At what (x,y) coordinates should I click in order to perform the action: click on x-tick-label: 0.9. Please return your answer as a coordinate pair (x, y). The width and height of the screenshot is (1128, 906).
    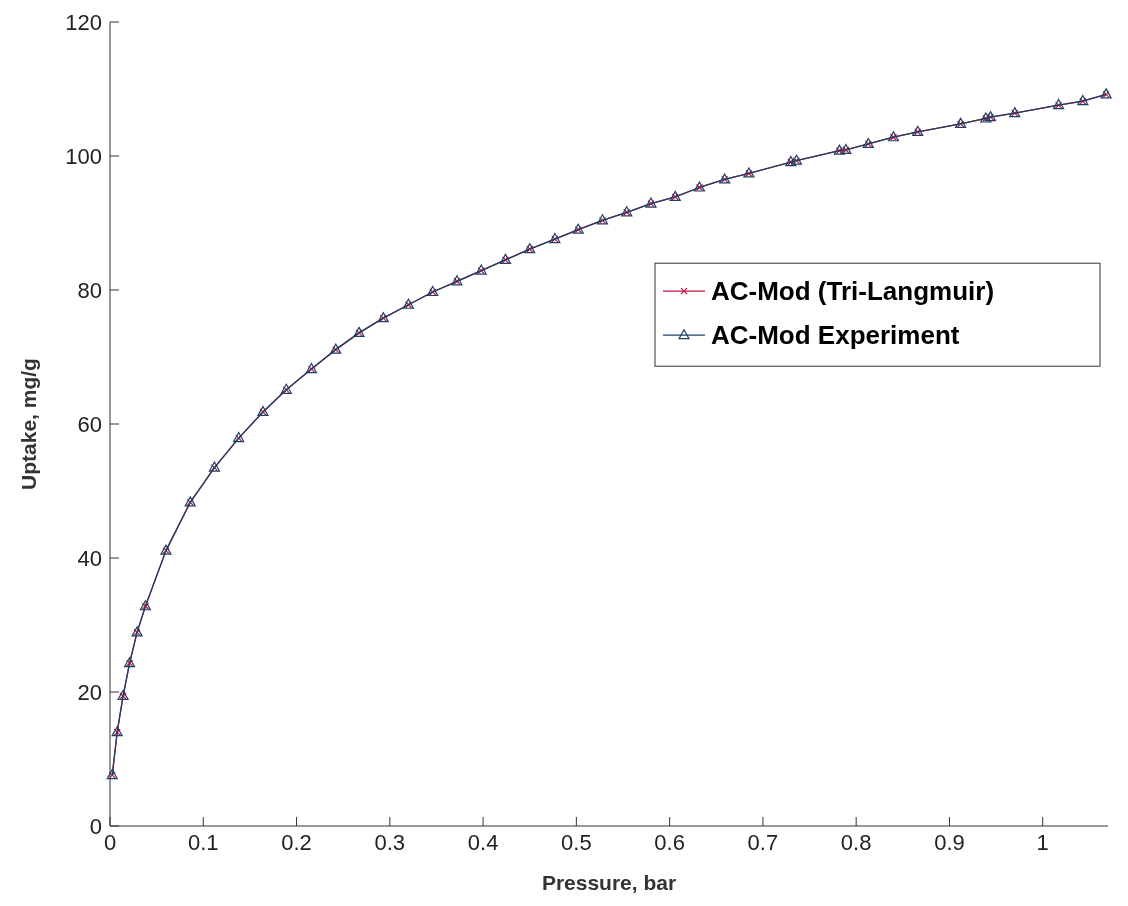
    Looking at the image, I should click on (949, 842).